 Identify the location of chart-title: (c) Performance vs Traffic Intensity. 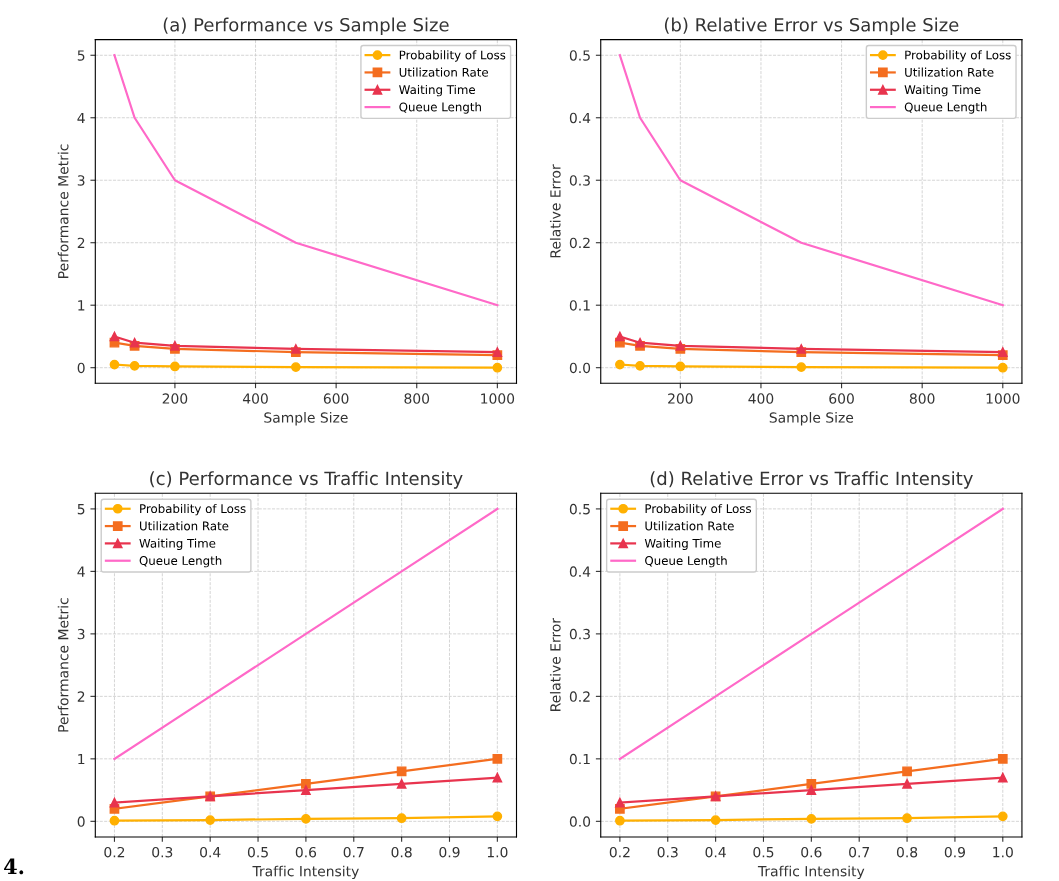
(306, 480).